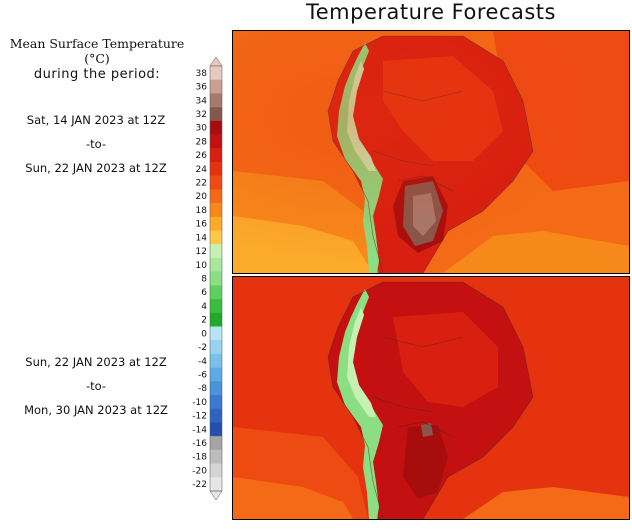  What do you see at coordinates (204, 293) in the screenshot?
I see `scale-tick-label: 6` at bounding box center [204, 293].